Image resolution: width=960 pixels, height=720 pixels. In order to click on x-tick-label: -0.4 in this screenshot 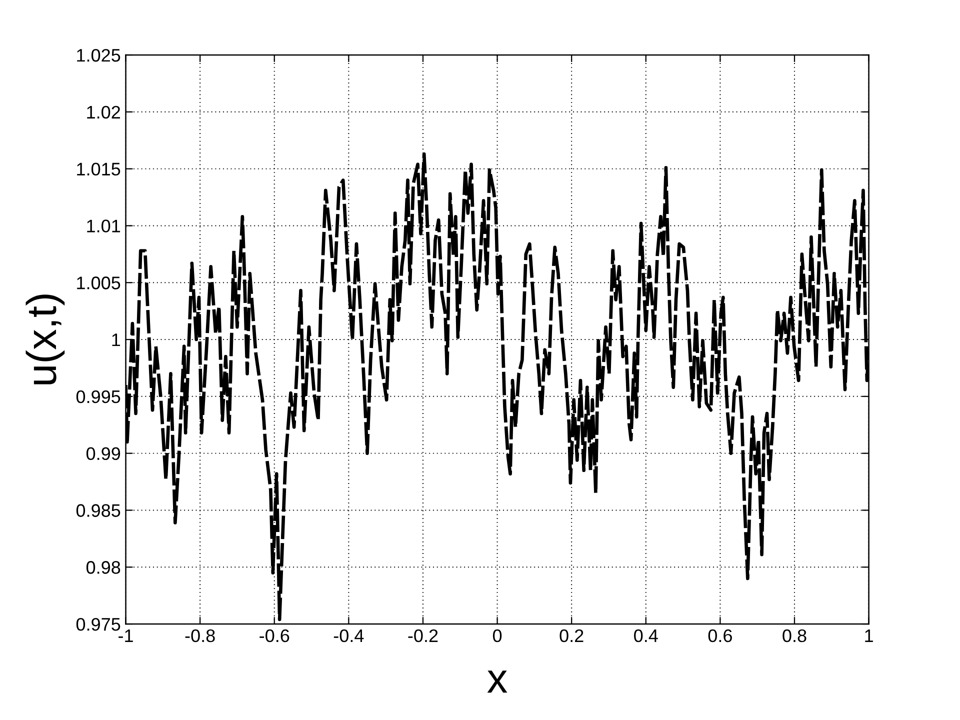, I will do `click(349, 635)`.